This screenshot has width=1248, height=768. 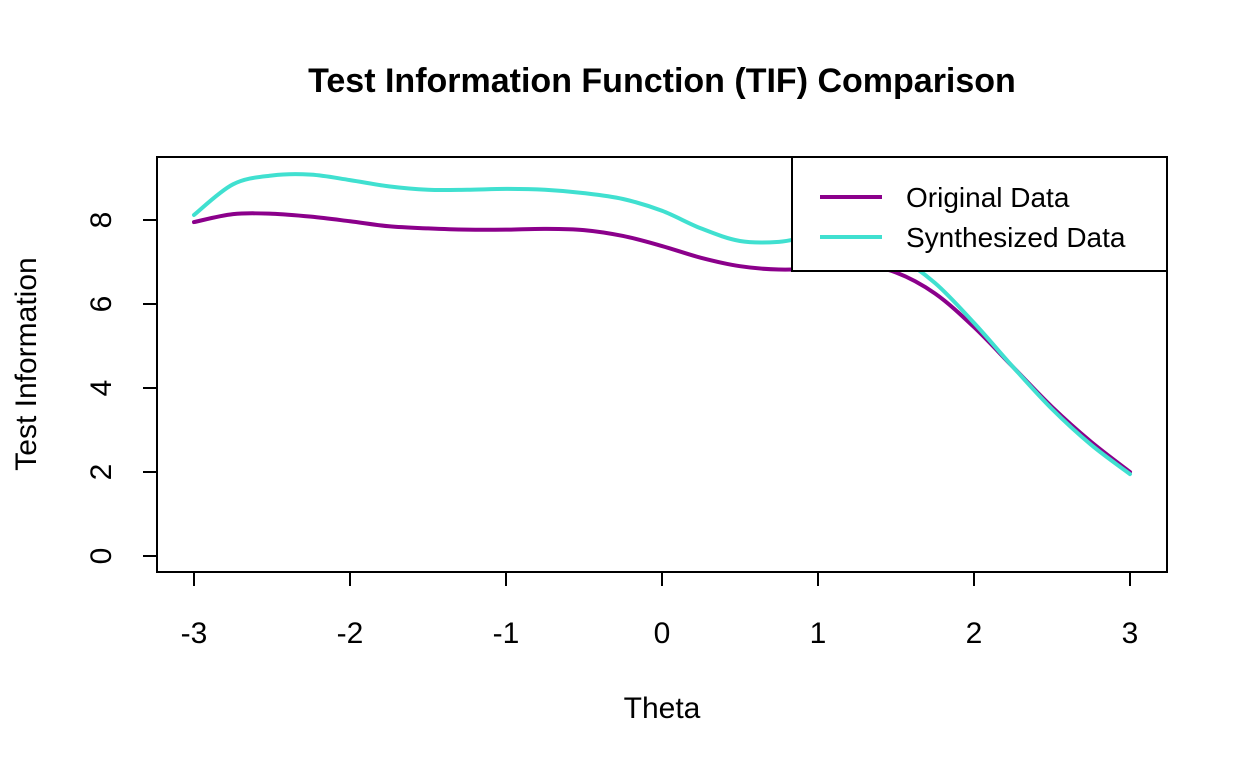 I want to click on legend-box, so click(x=979, y=214).